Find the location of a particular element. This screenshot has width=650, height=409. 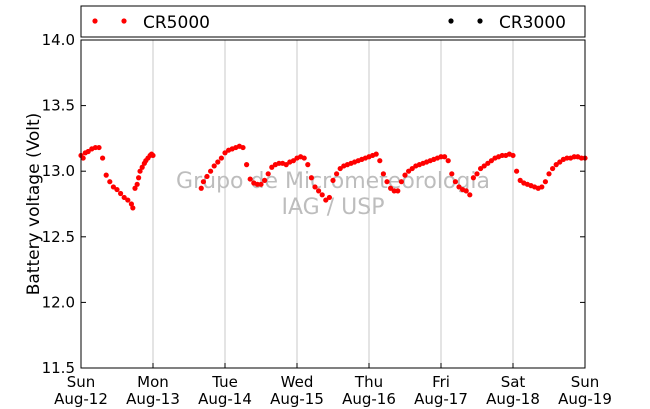

x-tick-date: Aug-12 is located at coordinates (81, 399).